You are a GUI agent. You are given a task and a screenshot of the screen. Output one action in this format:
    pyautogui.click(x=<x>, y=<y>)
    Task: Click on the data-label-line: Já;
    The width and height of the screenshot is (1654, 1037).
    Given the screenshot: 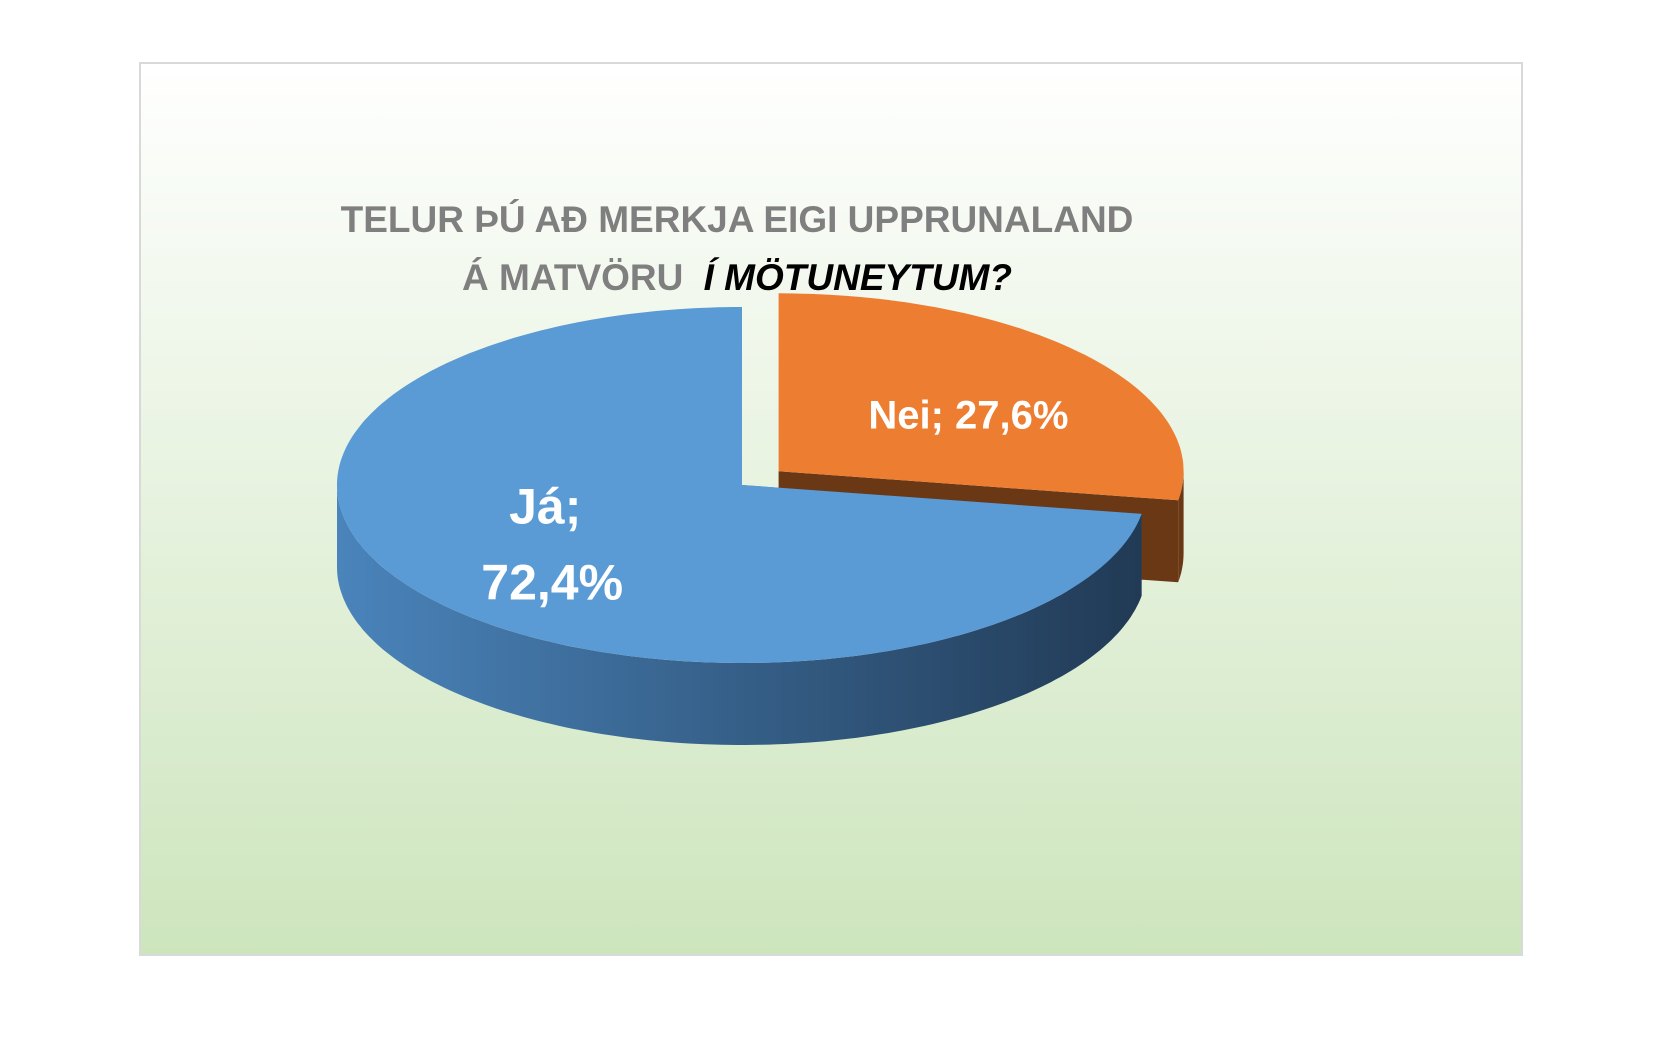 What is the action you would take?
    pyautogui.click(x=552, y=507)
    